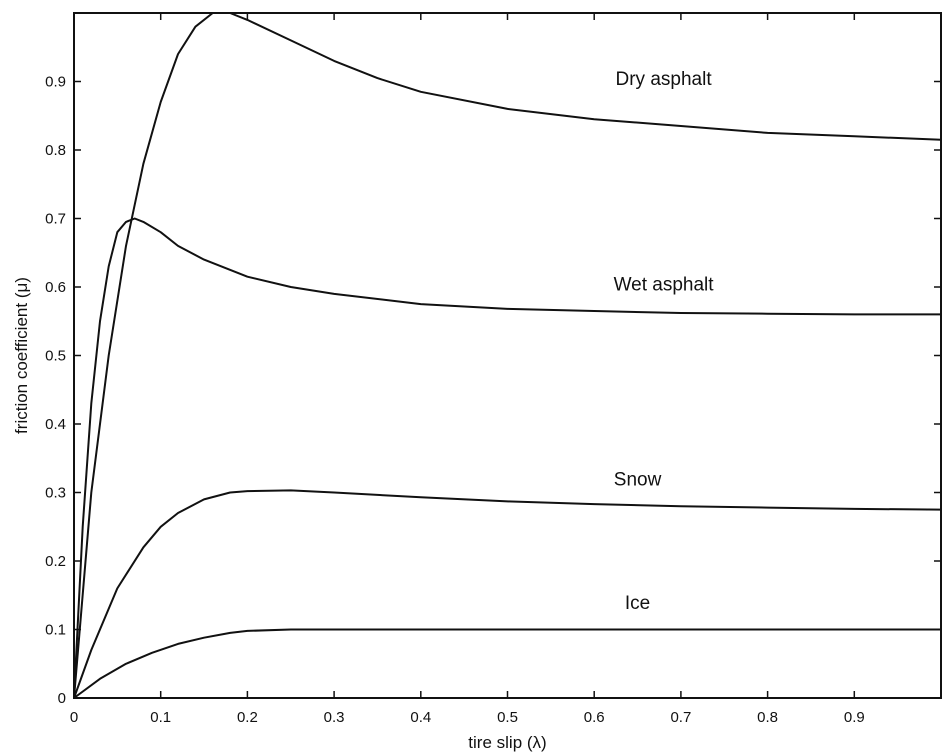  Describe the element at coordinates (247, 717) in the screenshot. I see `x-tick-label: 0.2` at that location.